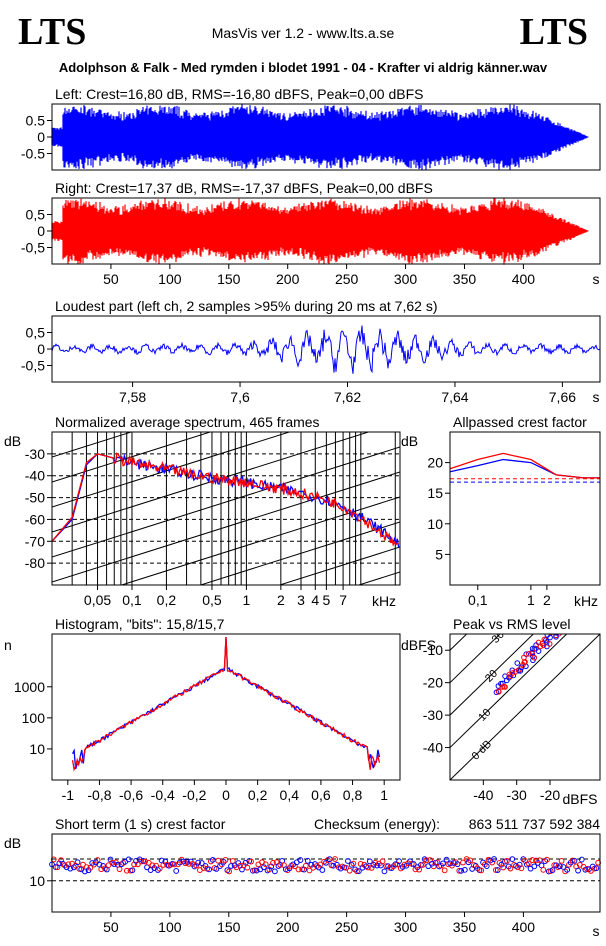  What do you see at coordinates (111, 279) in the screenshot?
I see `right-waveform-xtick-label: 50` at bounding box center [111, 279].